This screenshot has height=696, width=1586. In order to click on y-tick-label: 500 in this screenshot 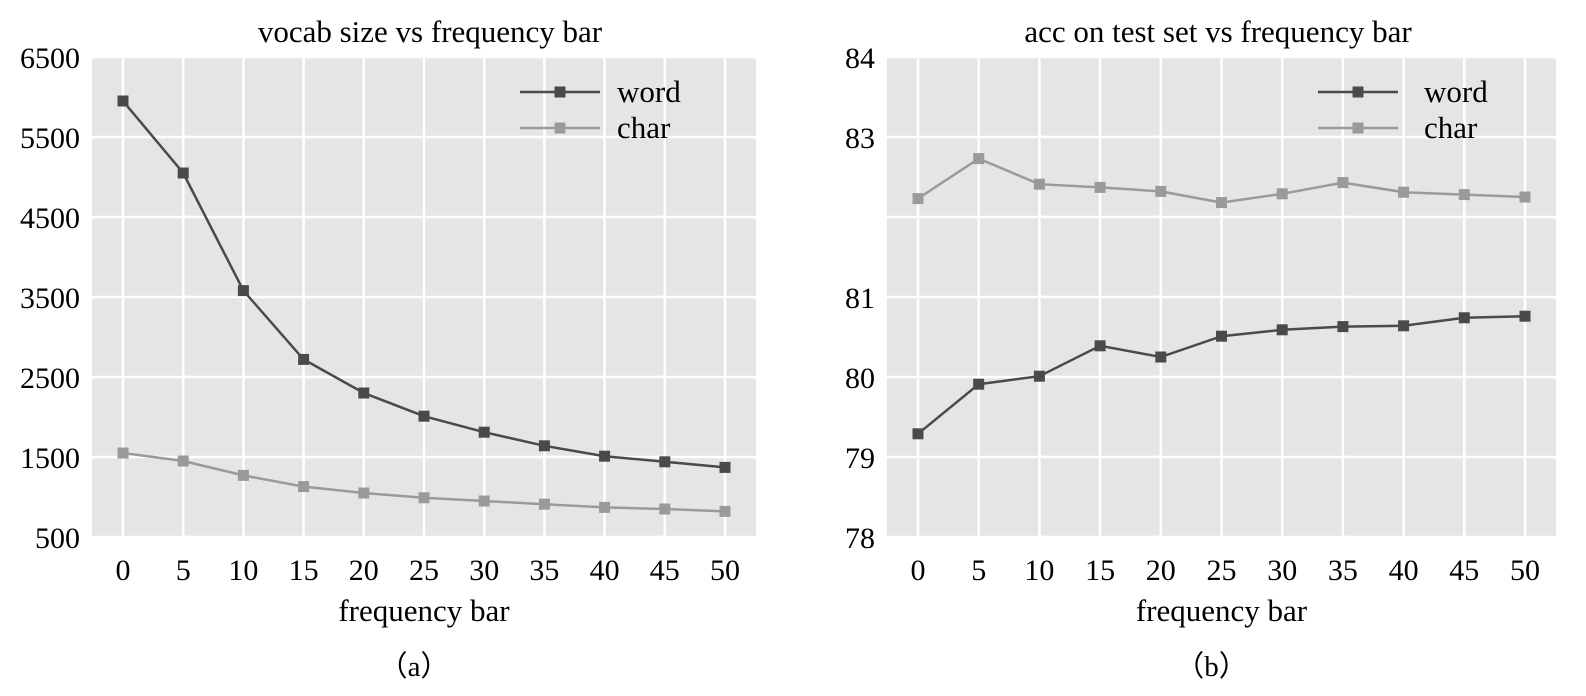, I will do `click(57, 538)`.